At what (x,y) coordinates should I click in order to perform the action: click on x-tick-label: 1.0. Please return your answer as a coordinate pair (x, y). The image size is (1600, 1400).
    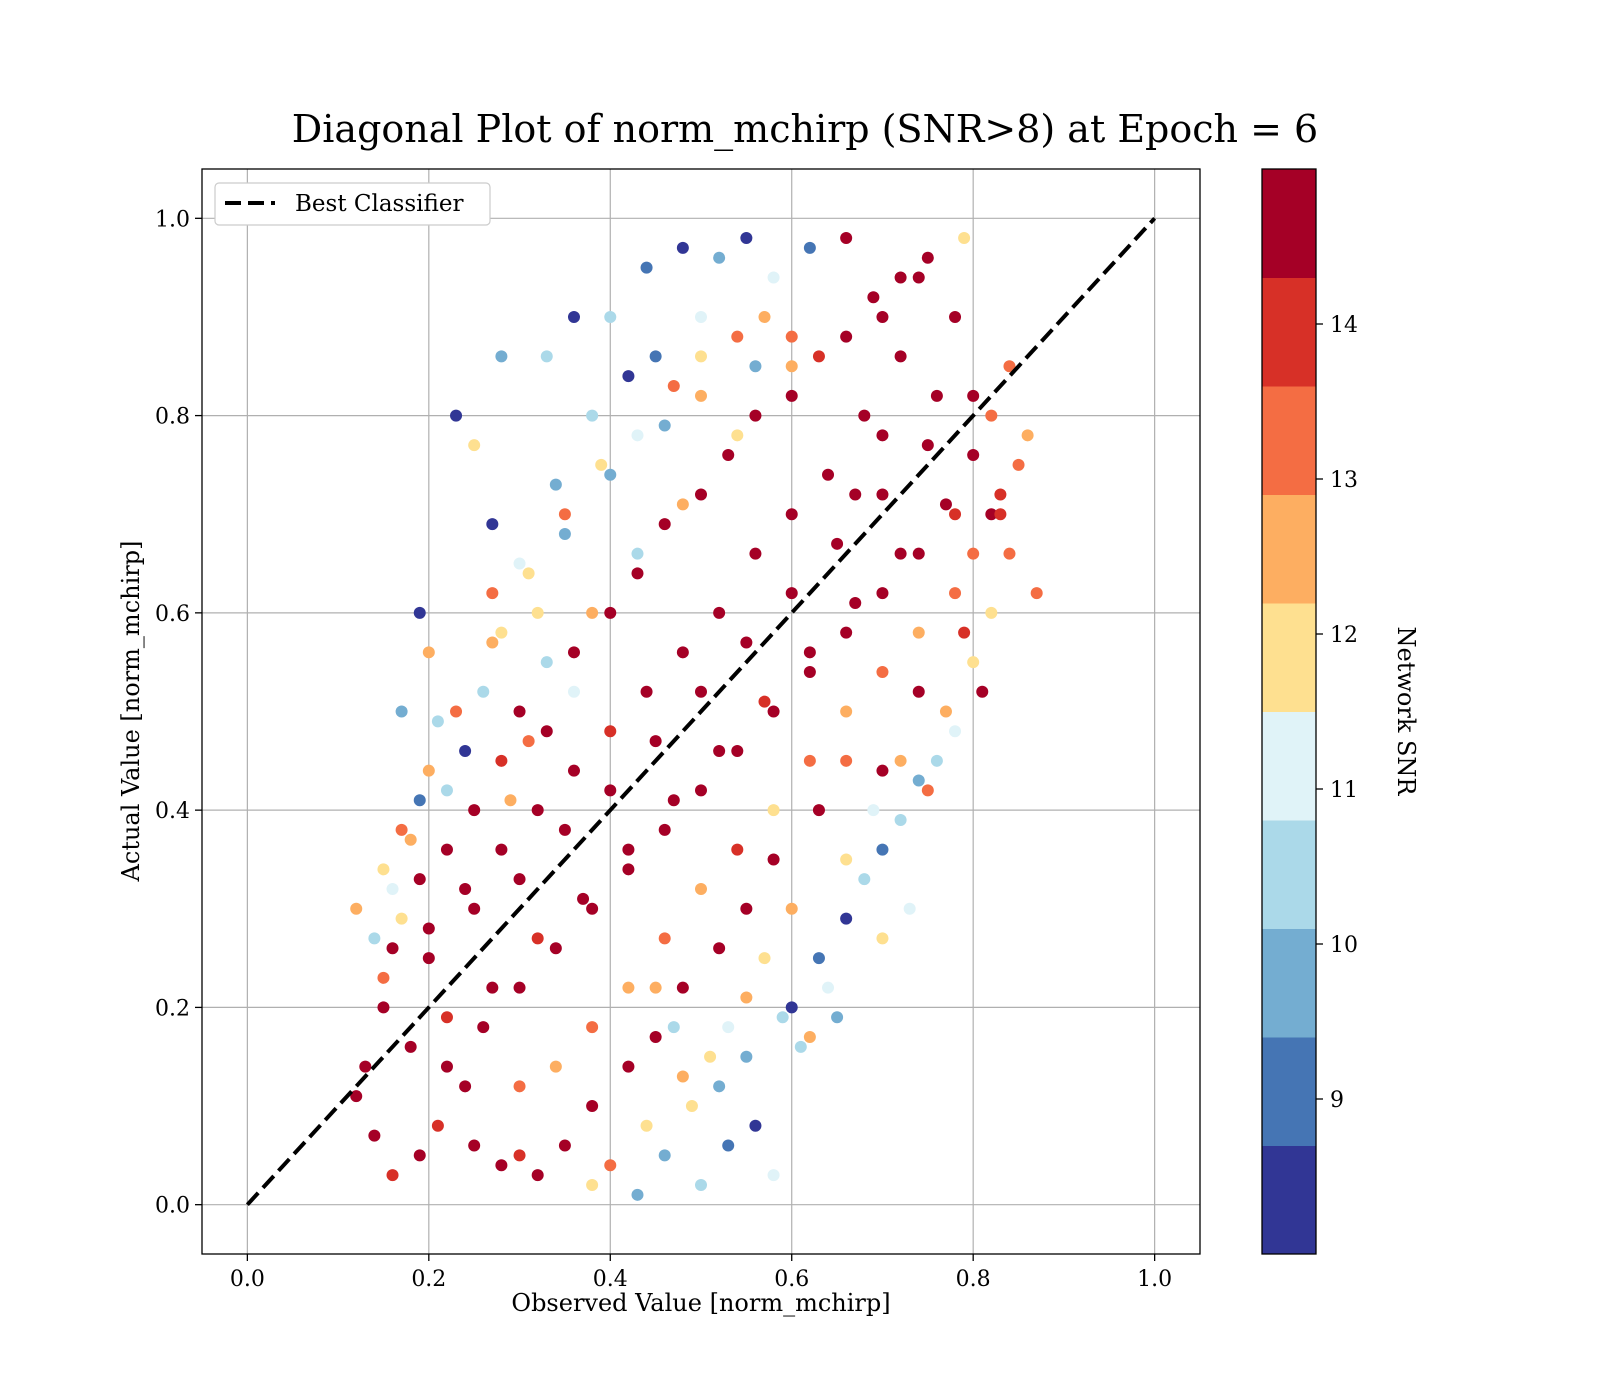
    Looking at the image, I should click on (1154, 1279).